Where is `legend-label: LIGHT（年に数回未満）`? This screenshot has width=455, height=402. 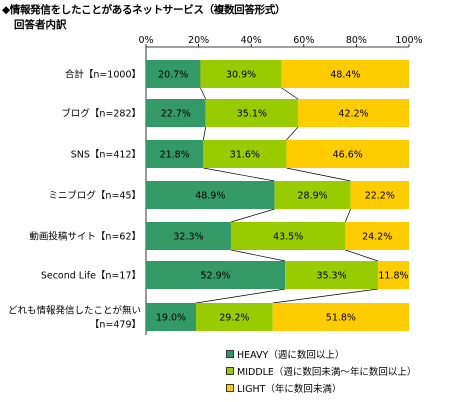 legend-label: LIGHT（年に数回未満） is located at coordinates (289, 389).